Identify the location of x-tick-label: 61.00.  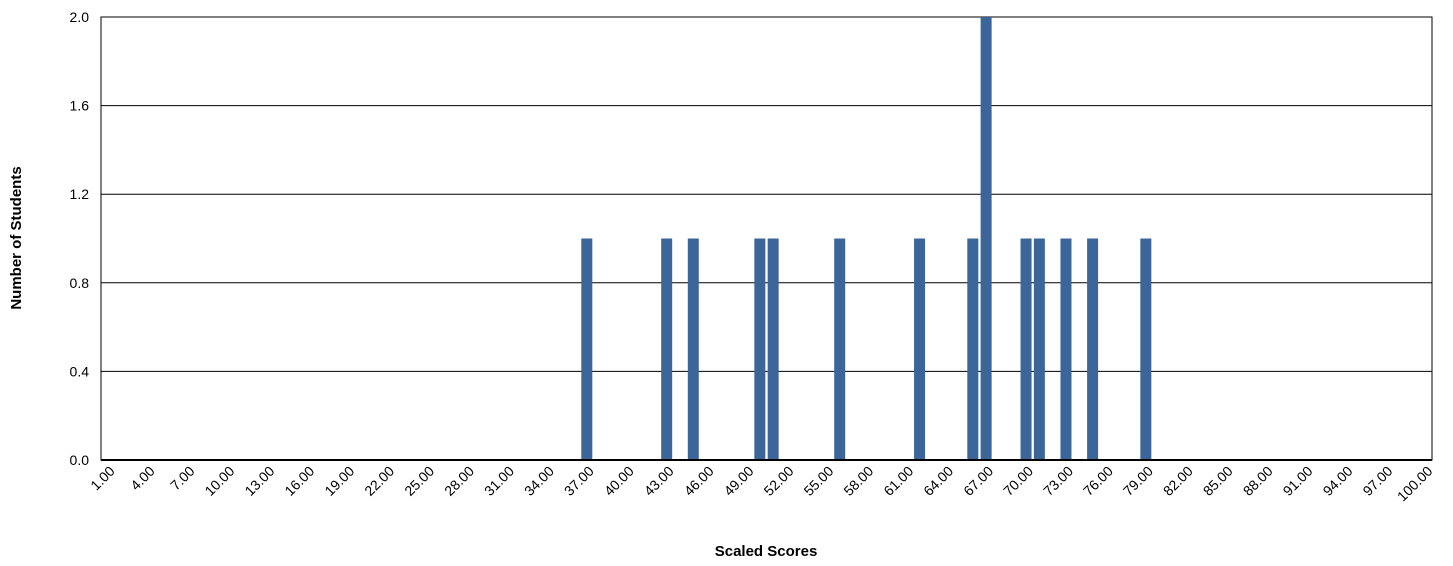
(898, 481).